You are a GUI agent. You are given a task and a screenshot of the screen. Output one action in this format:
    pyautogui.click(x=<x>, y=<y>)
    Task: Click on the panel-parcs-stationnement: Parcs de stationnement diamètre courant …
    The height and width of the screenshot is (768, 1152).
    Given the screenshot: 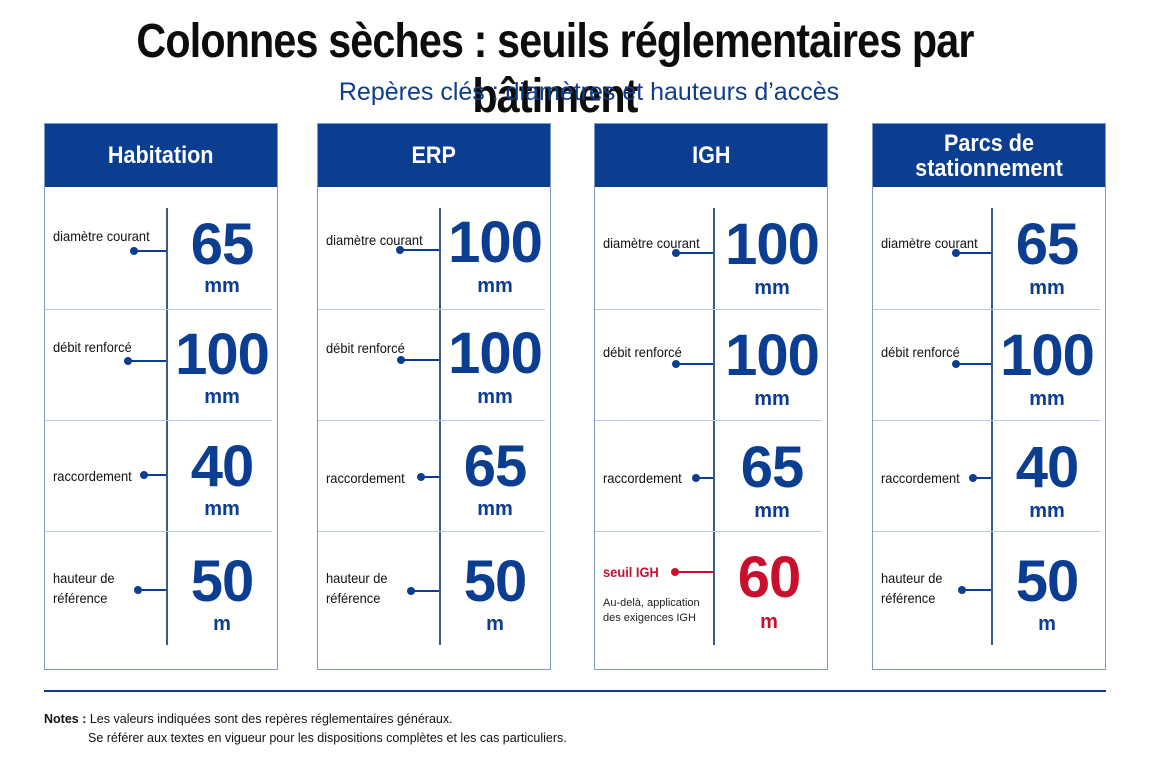 What is the action you would take?
    pyautogui.click(x=989, y=396)
    